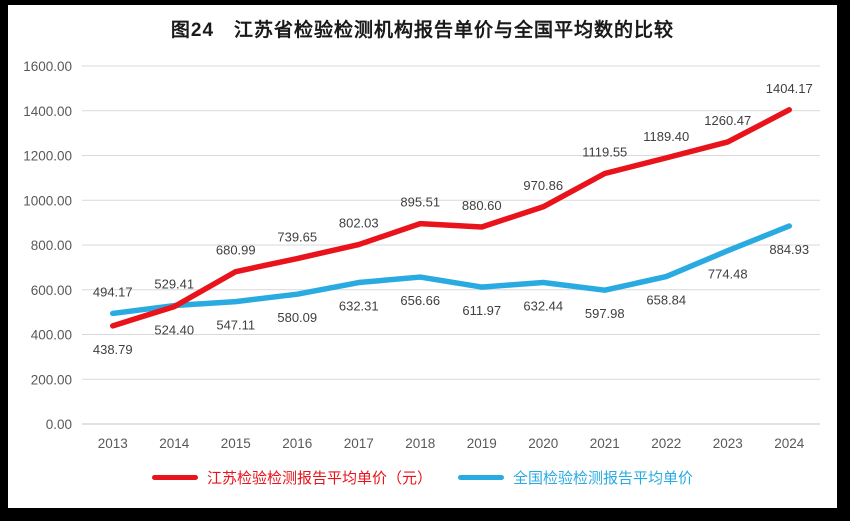 This screenshot has height=521, width=850. I want to click on data-label: 611.97, so click(481, 310).